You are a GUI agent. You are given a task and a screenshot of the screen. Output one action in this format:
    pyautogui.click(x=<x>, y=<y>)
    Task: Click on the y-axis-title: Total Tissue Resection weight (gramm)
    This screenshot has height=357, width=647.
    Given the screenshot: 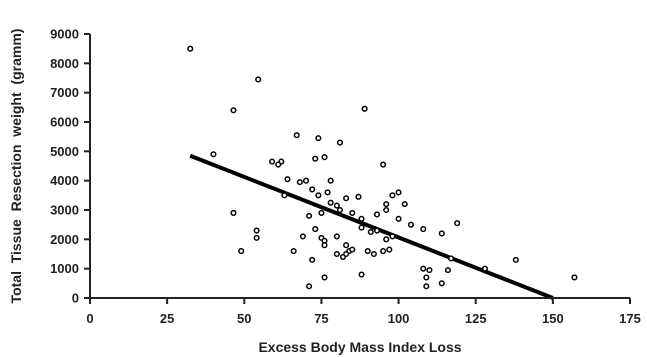 What is the action you would take?
    pyautogui.click(x=16, y=166)
    